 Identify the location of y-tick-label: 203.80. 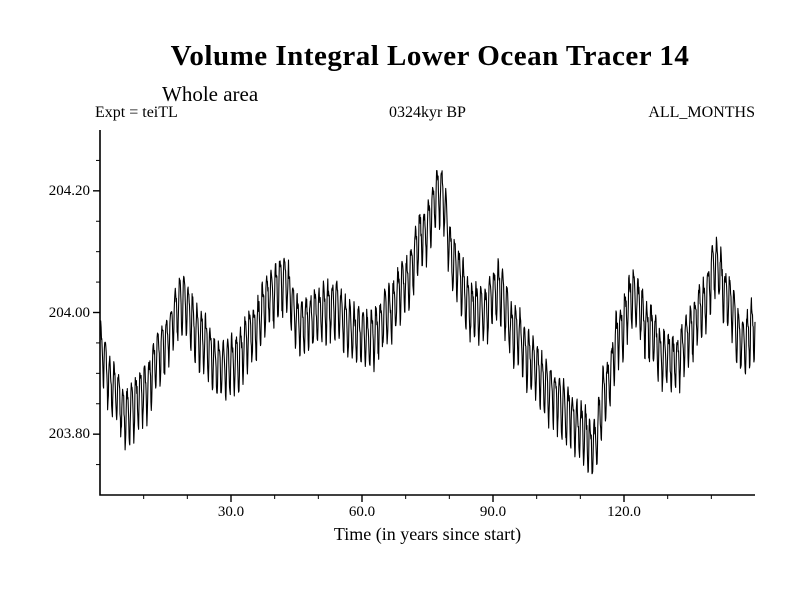
(69, 434).